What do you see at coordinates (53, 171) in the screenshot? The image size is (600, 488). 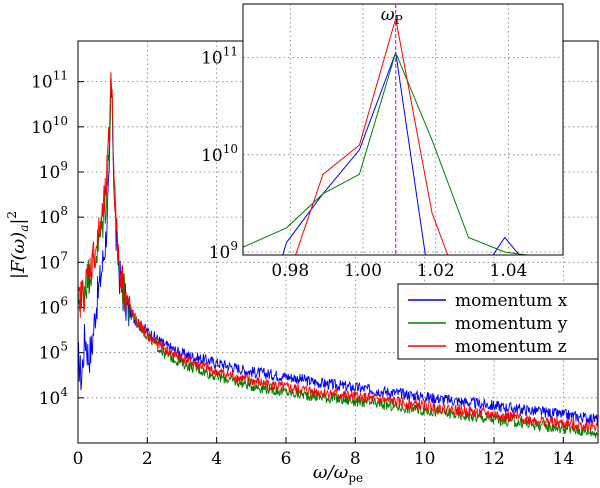 I see `main-y-tick-label: 10⁹` at bounding box center [53, 171].